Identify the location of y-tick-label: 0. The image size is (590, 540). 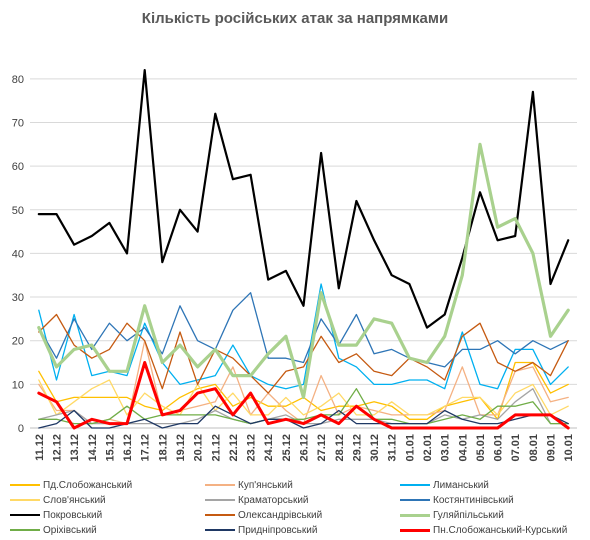
(21, 429).